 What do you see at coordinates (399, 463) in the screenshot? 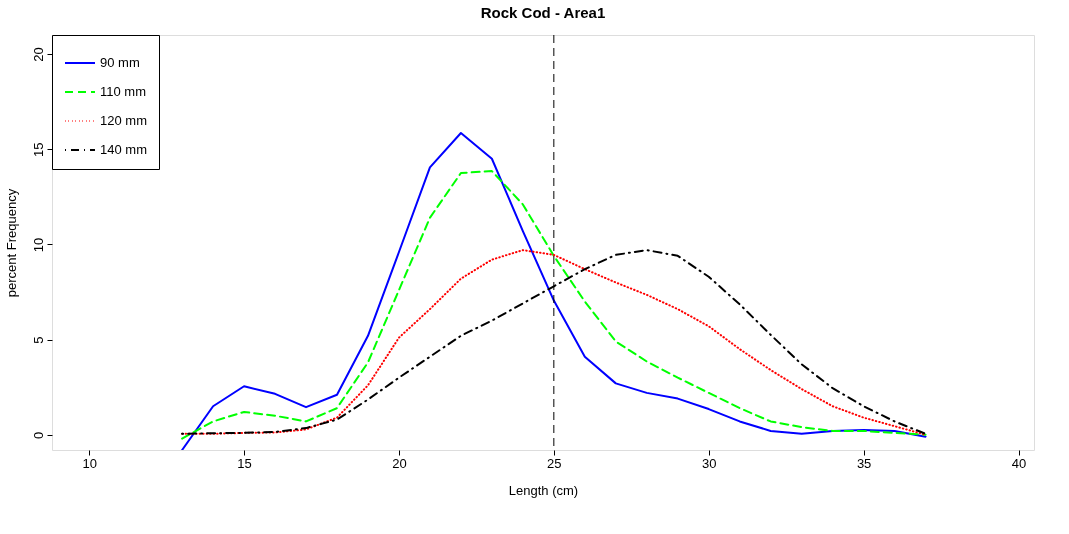
I see `x-tick-label: 20` at bounding box center [399, 463].